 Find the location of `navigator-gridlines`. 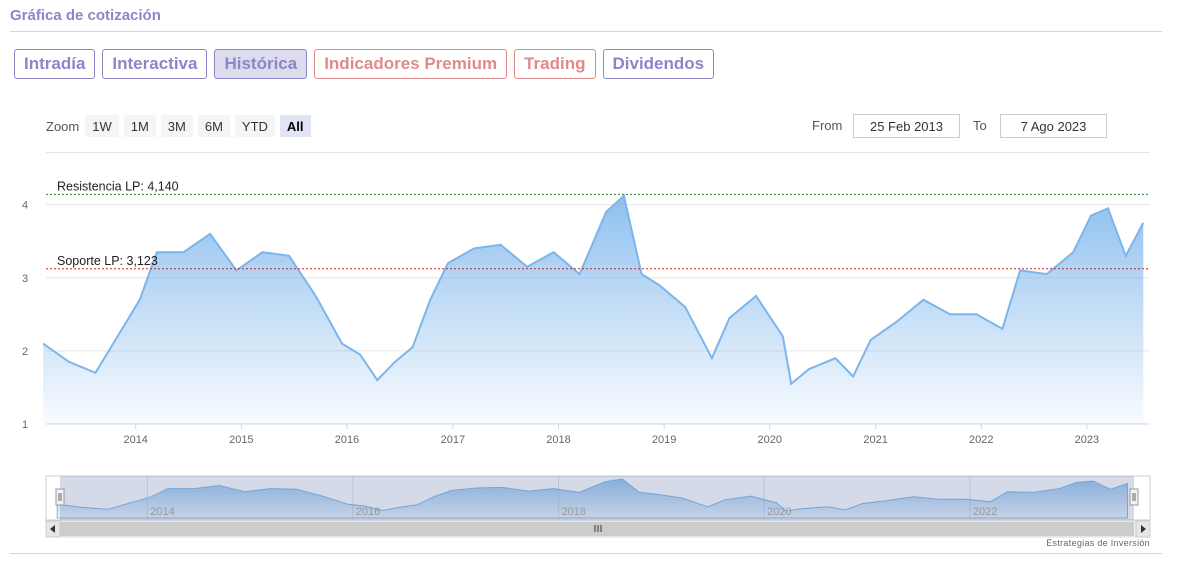

navigator-gridlines is located at coordinates (558, 498).